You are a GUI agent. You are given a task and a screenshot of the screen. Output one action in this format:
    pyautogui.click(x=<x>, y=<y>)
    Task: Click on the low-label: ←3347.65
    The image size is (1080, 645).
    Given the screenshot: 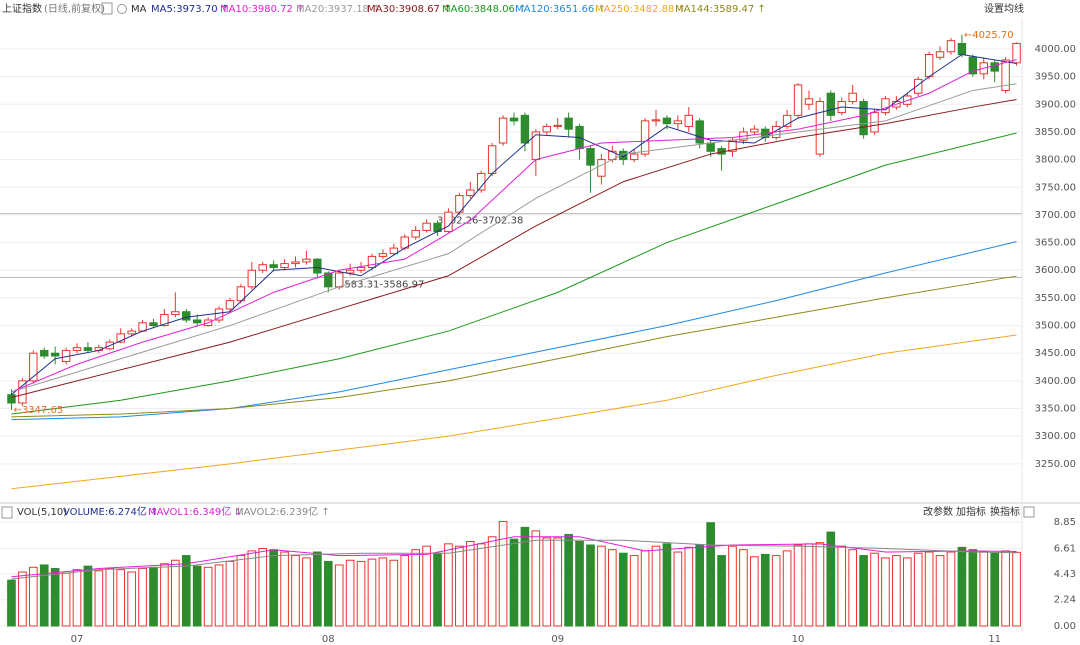 What is the action you would take?
    pyautogui.click(x=38, y=410)
    